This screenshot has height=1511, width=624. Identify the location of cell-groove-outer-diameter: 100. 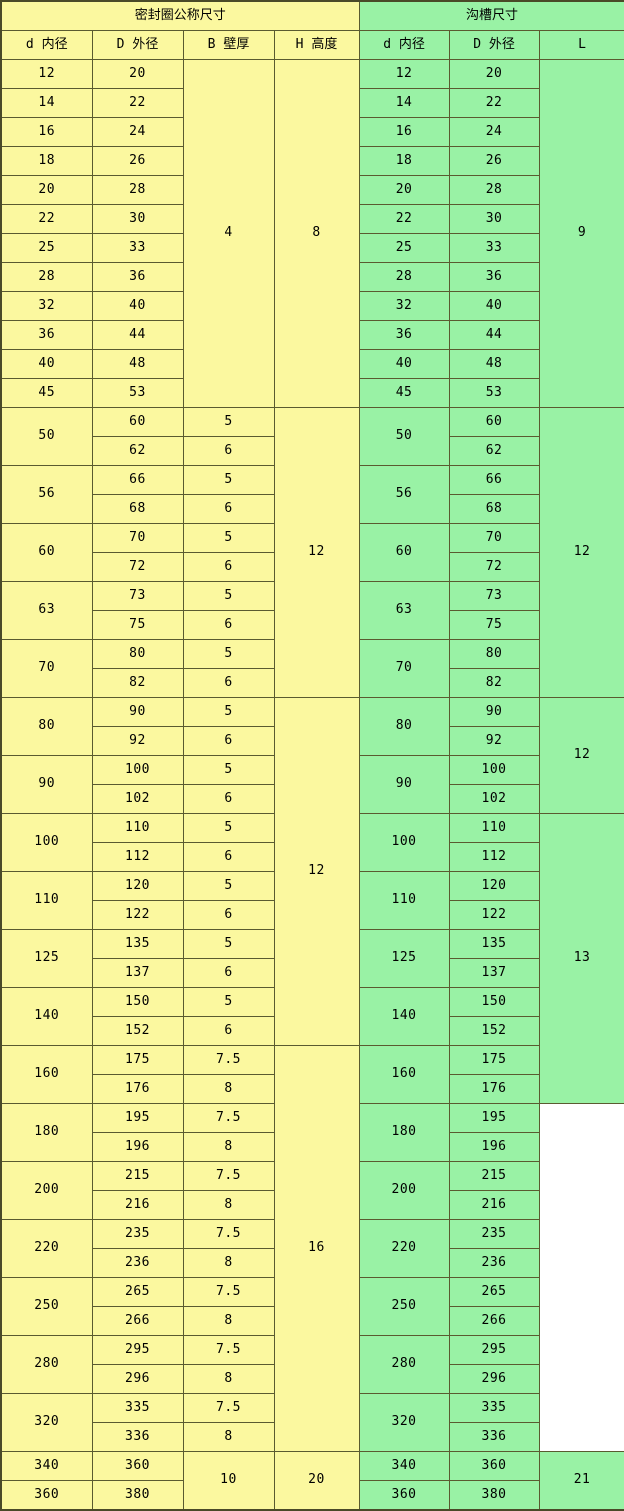
(494, 770).